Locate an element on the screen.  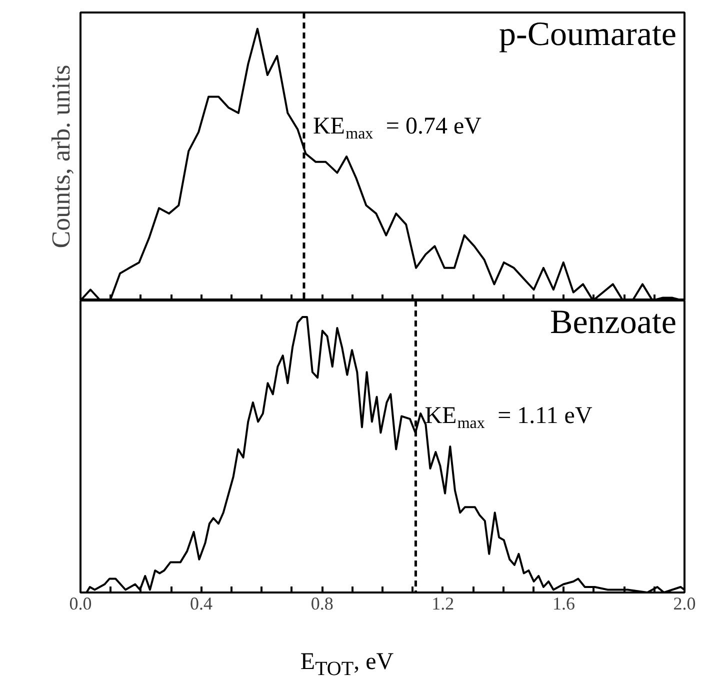
y-axis-title: Counts, arb. units is located at coordinates (61, 156).